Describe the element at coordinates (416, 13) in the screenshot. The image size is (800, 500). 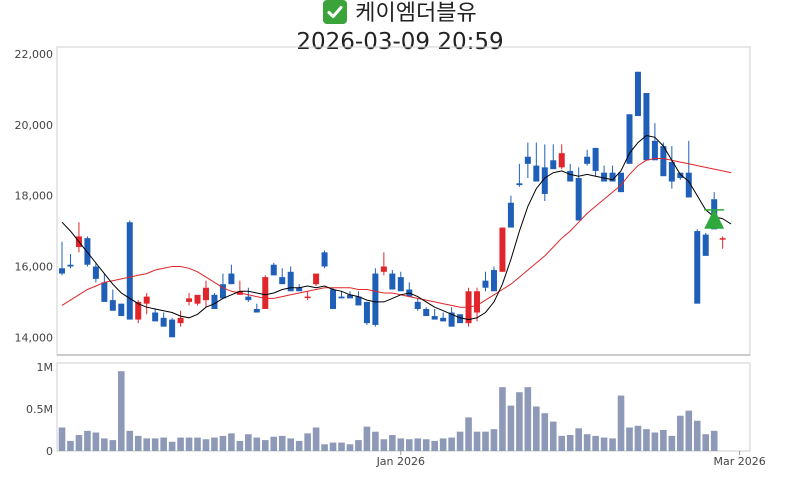
I see `stock-name: 케이엠더블유` at that location.